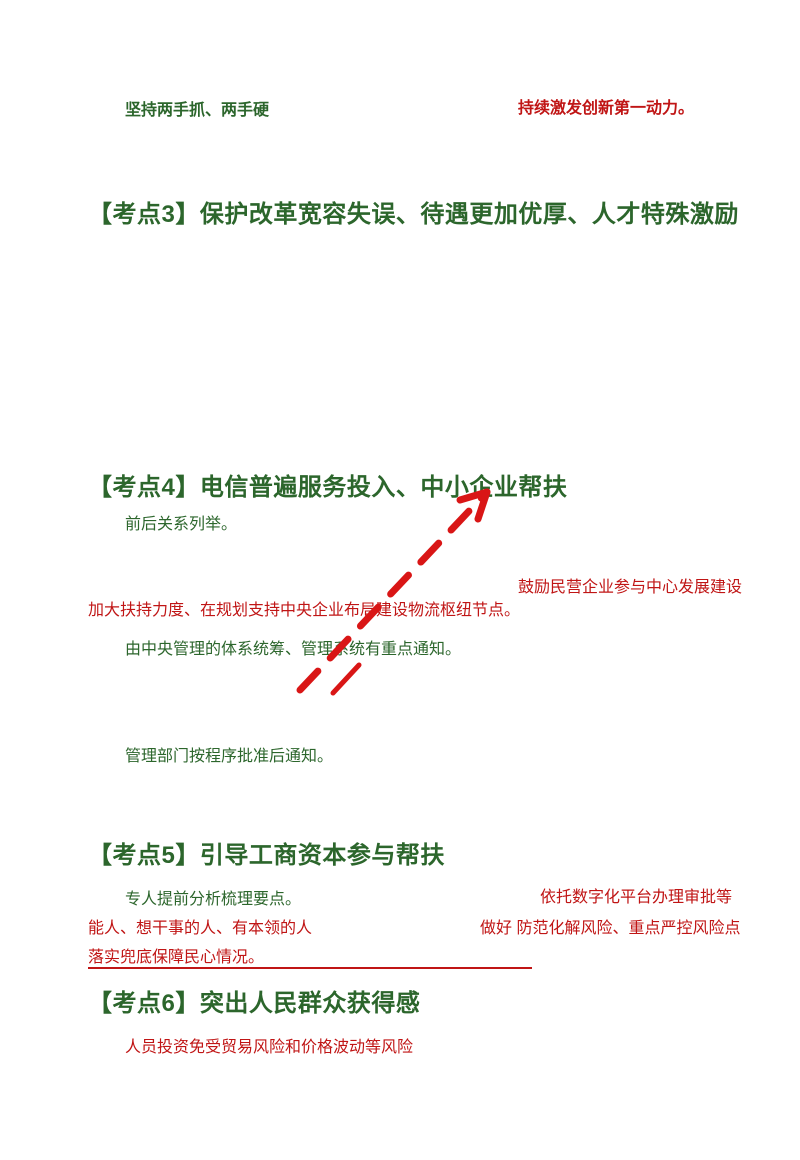 The width and height of the screenshot is (800, 1160). I want to click on point5-red-line-left: 能人、想干事的人、有本领的人, so click(200, 928).